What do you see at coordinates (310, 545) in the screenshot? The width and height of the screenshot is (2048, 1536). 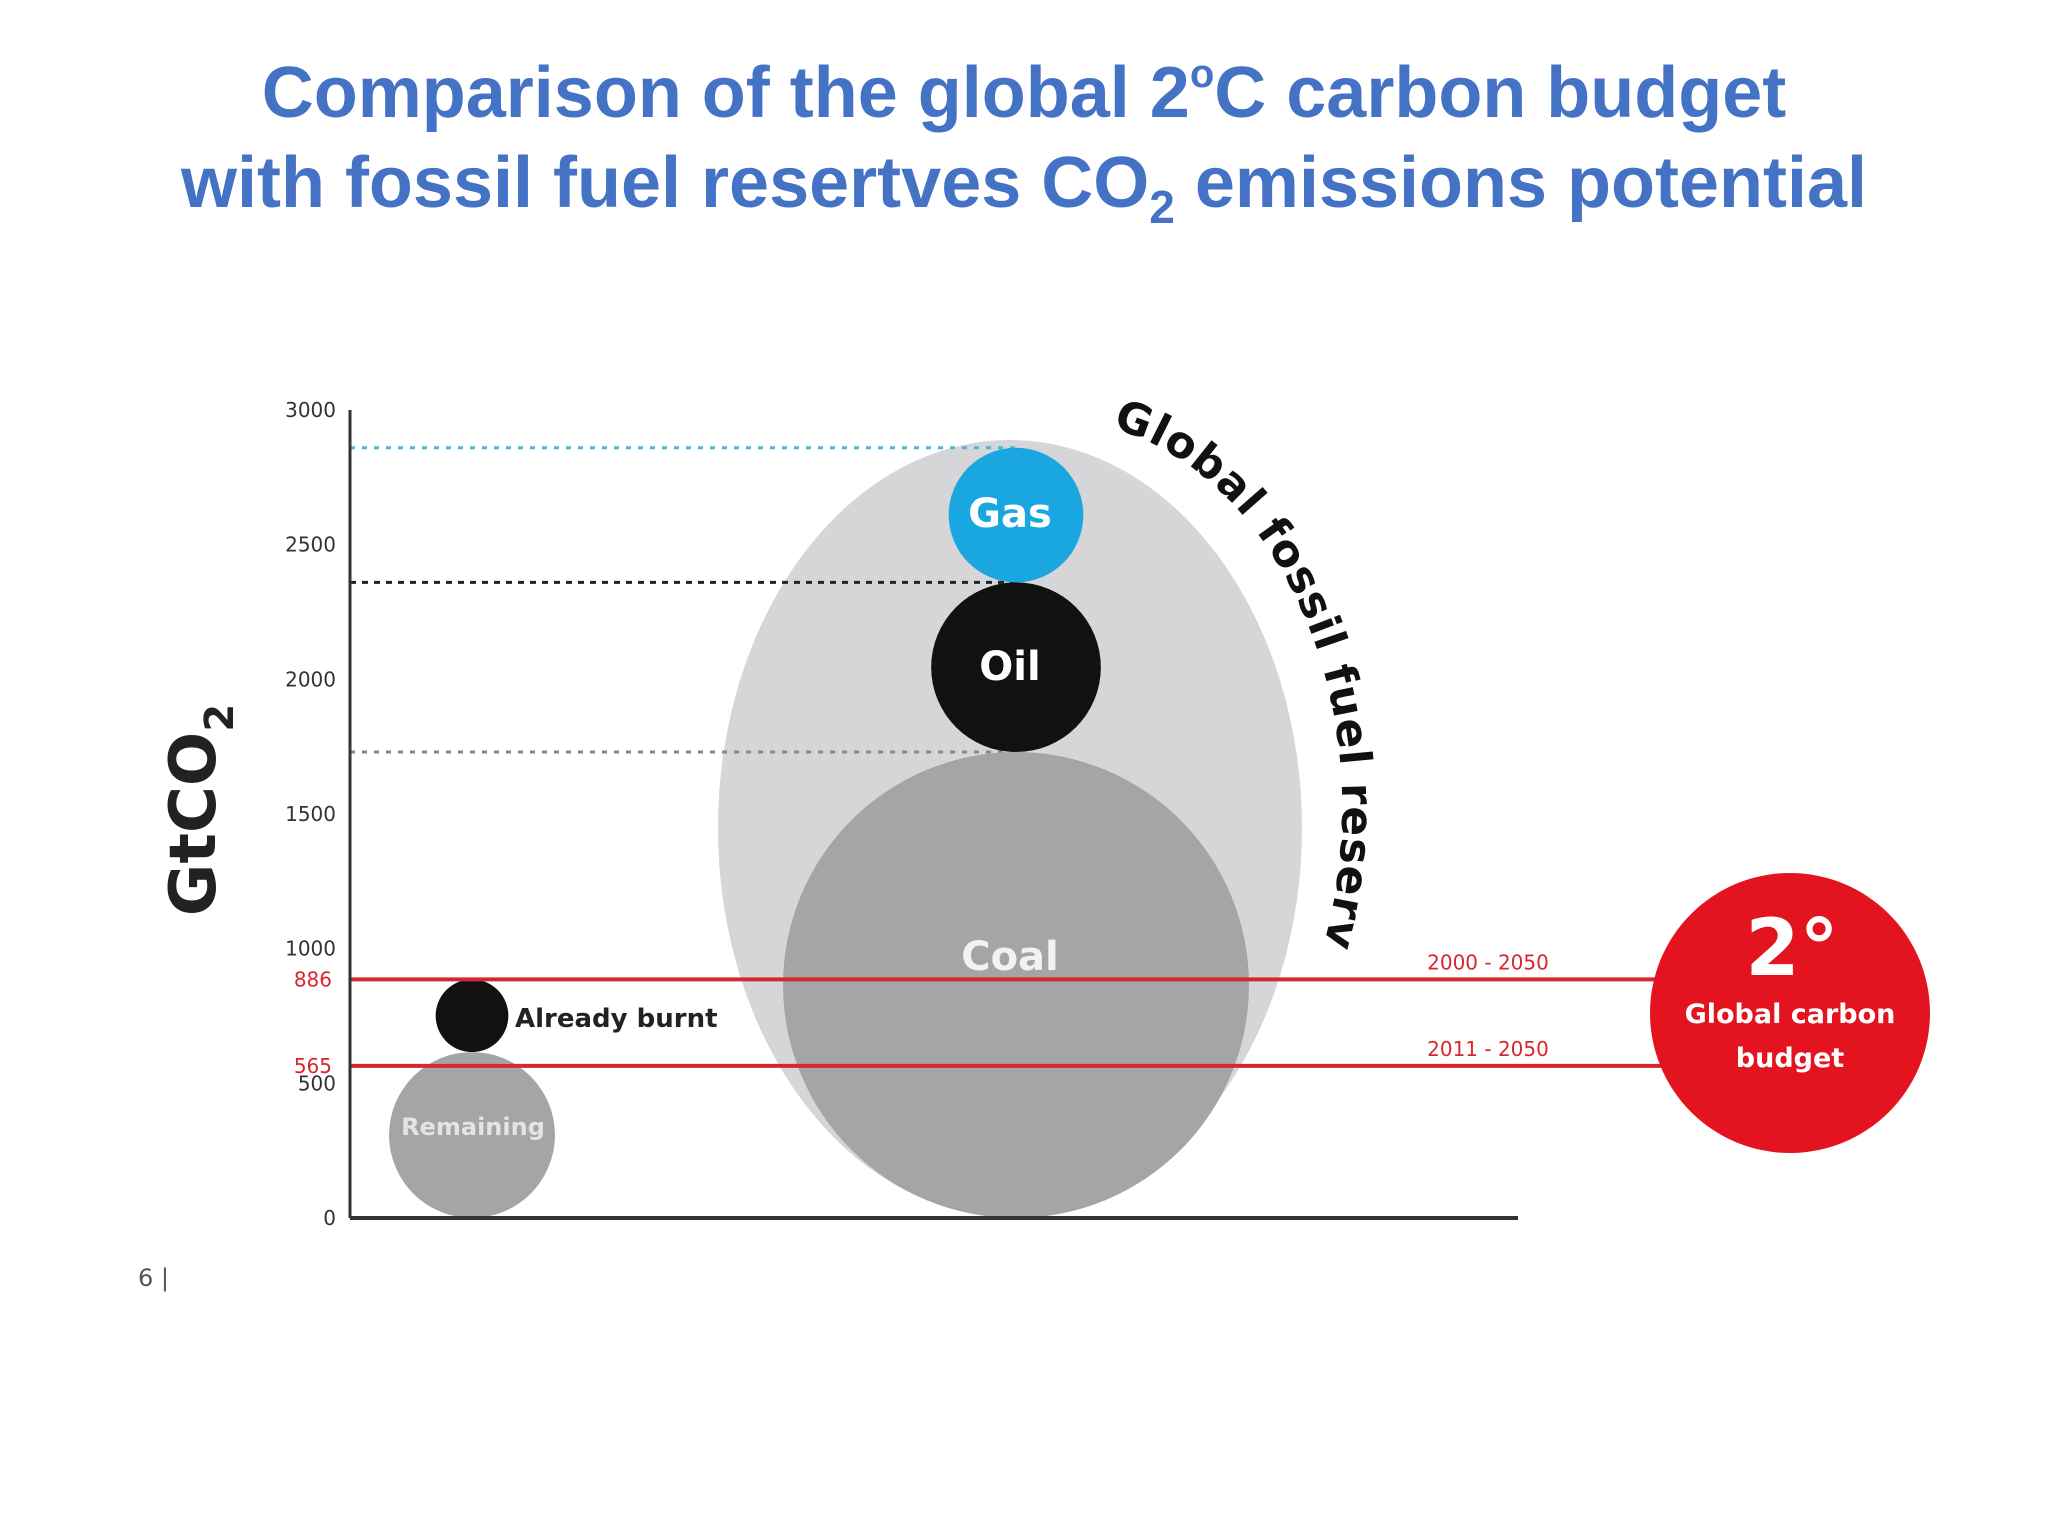 I see `y-tick-2500: 2500` at bounding box center [310, 545].